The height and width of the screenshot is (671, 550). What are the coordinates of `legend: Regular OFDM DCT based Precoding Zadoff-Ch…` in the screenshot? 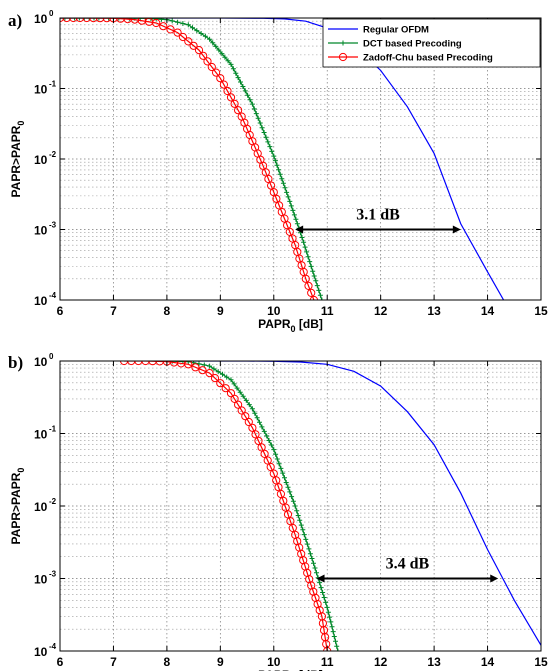 It's located at (431, 43).